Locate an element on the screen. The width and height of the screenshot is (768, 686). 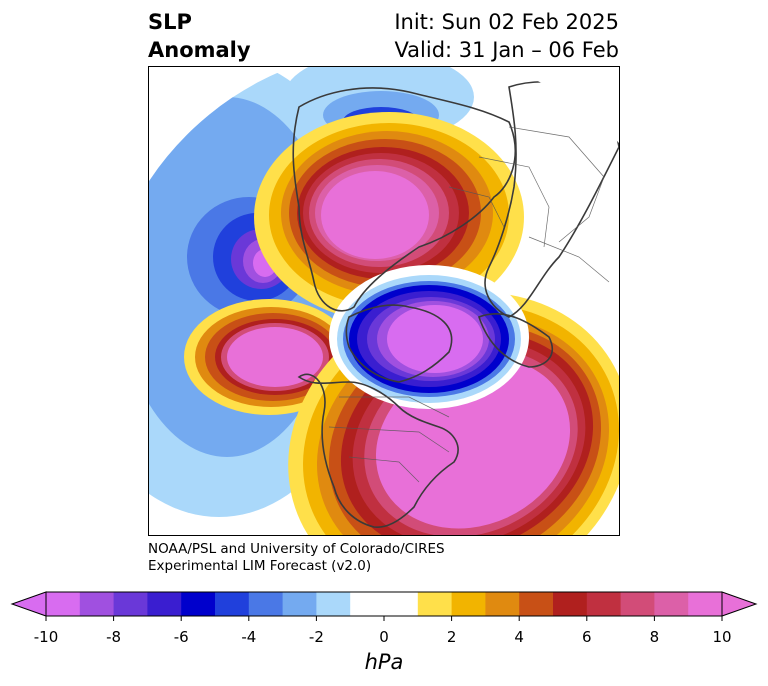
colorbar-unit: hPa is located at coordinates (384, 662).